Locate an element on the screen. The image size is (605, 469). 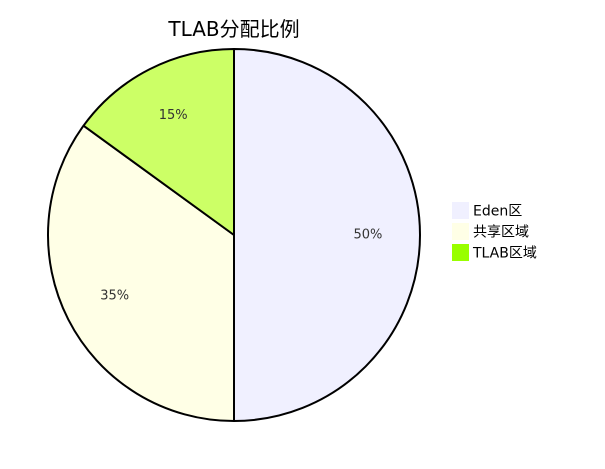
pie-slice-label-2: 35% is located at coordinates (114, 295).